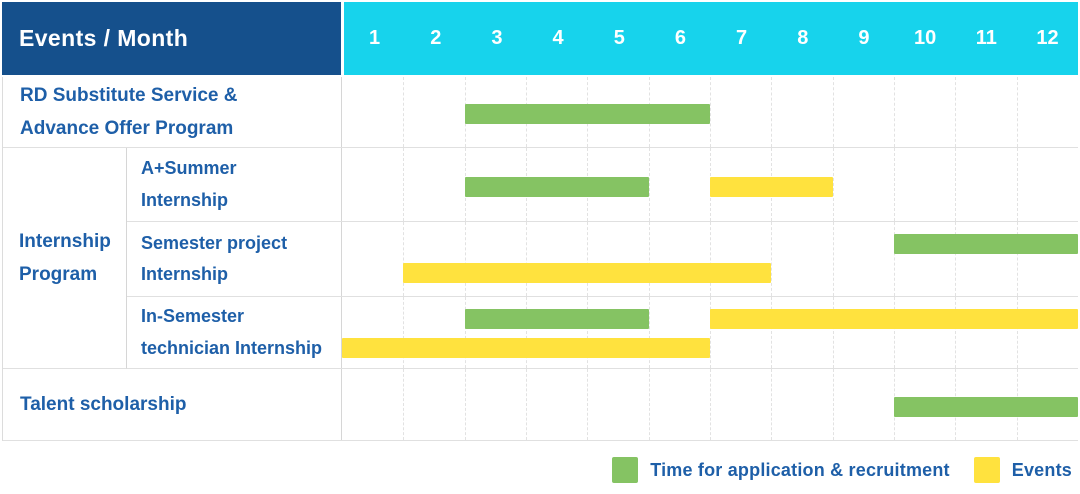 This screenshot has width=1080, height=494. What do you see at coordinates (800, 469) in the screenshot?
I see `legend-label-application: Time for application & recruitment` at bounding box center [800, 469].